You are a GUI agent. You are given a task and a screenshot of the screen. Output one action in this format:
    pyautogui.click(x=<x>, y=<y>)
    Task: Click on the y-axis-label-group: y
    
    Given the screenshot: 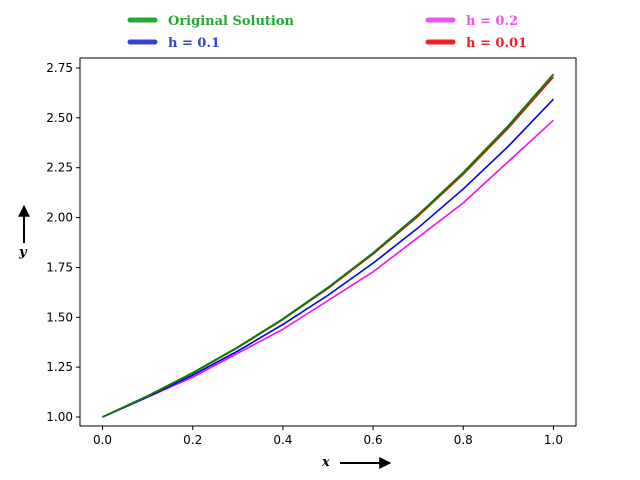 What is the action you would take?
    pyautogui.click(x=24, y=232)
    